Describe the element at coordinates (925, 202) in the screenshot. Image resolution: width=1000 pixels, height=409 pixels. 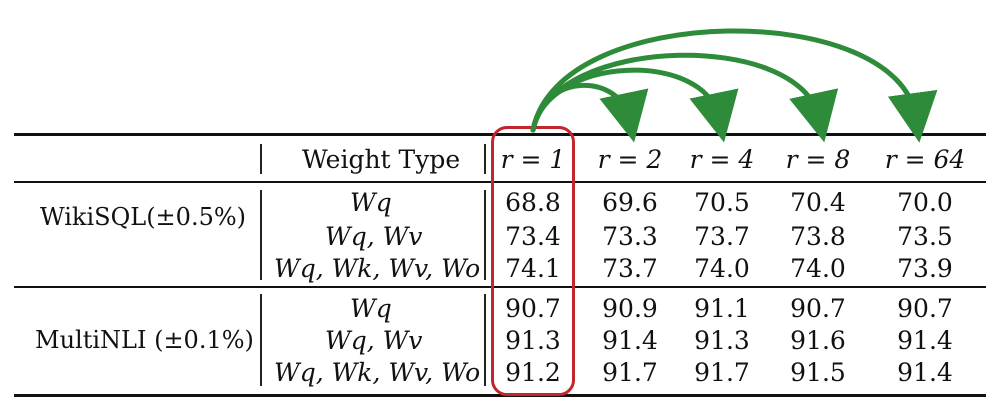
I see `value-cell: 70.0` at that location.